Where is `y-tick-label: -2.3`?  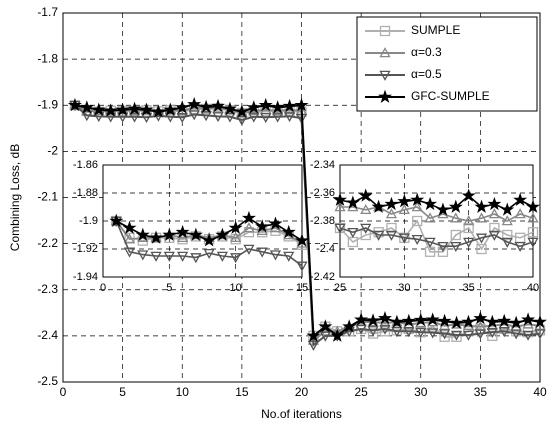
y-tick-label: -2.3 is located at coordinates (47, 289).